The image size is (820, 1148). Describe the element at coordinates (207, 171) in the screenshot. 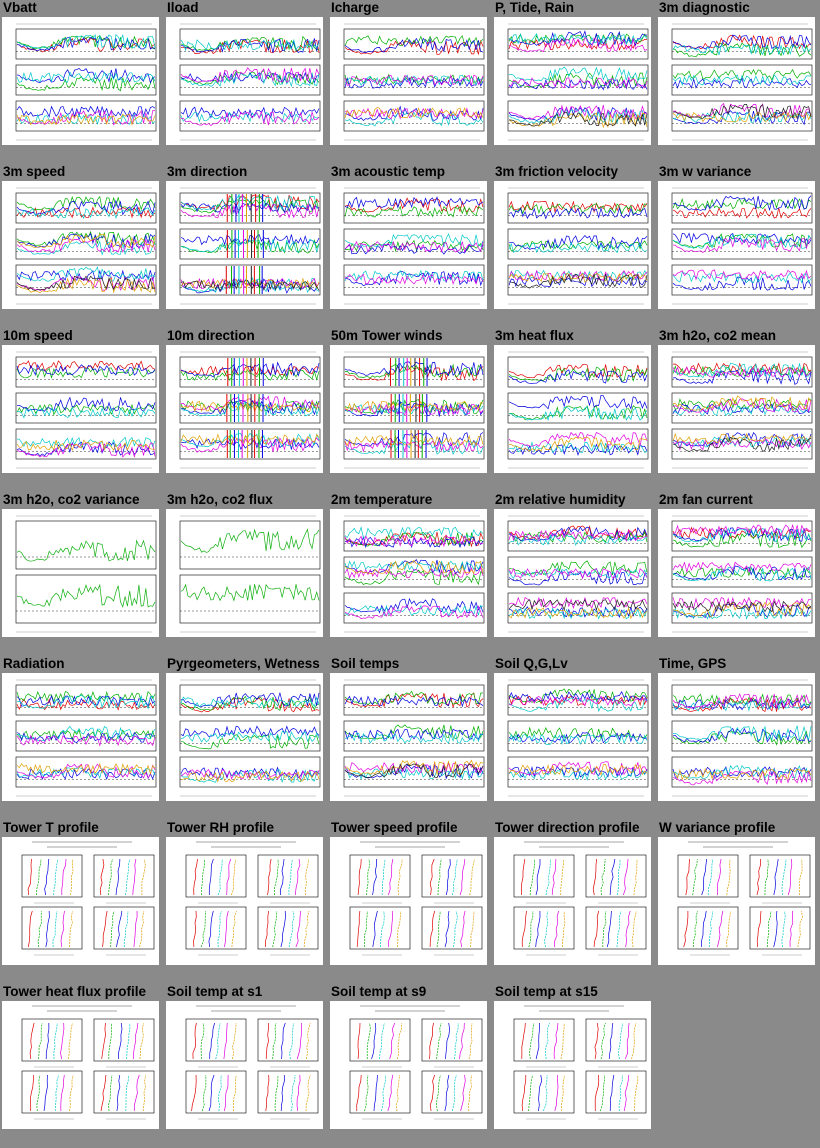

I see `plot-title: 3m direction` at that location.